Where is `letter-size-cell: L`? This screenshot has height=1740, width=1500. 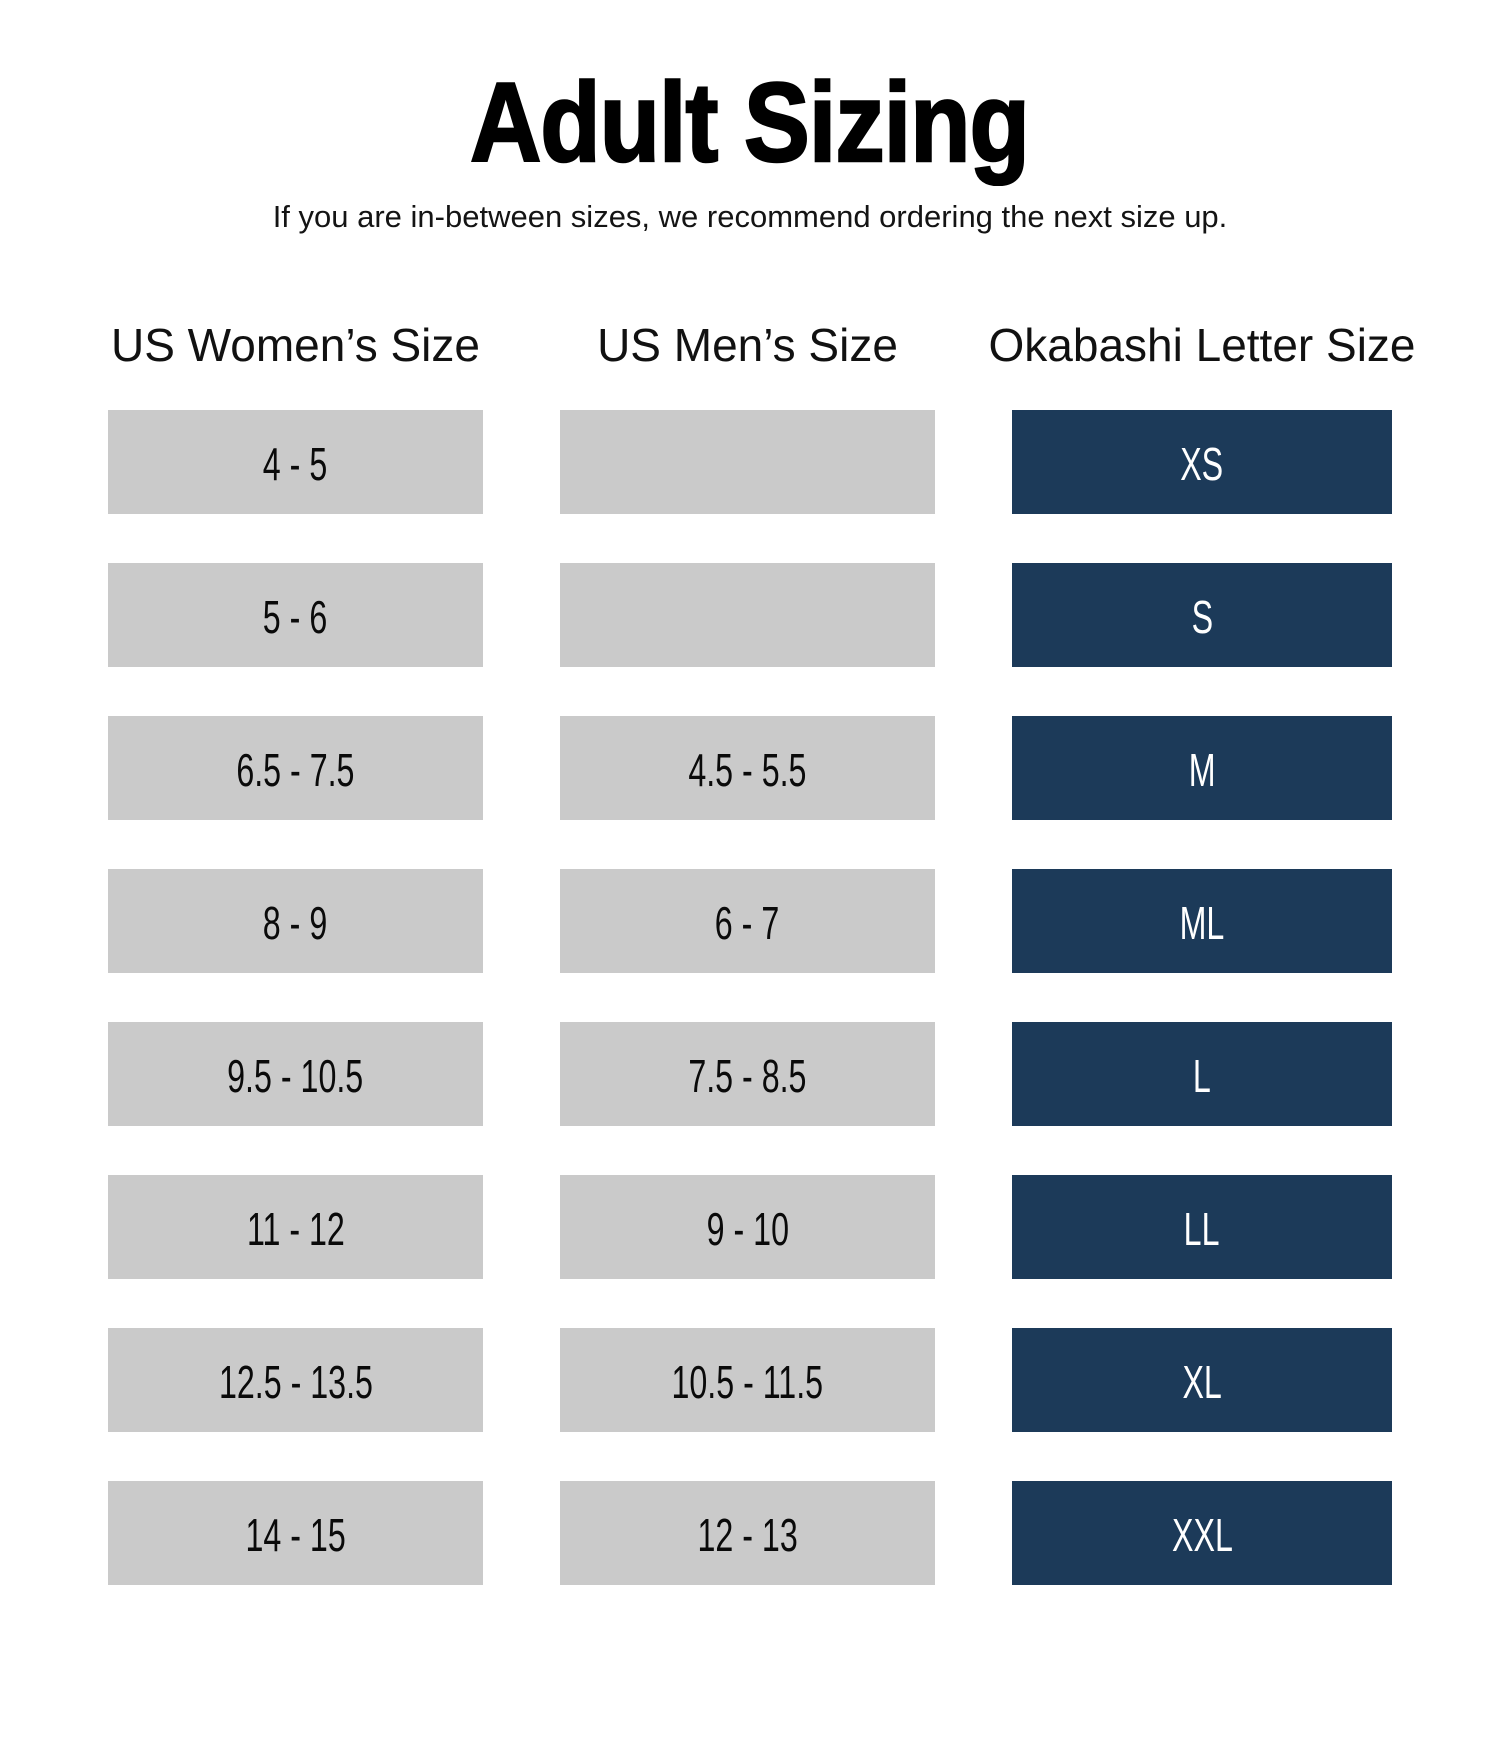 letter-size-cell: L is located at coordinates (1202, 1074).